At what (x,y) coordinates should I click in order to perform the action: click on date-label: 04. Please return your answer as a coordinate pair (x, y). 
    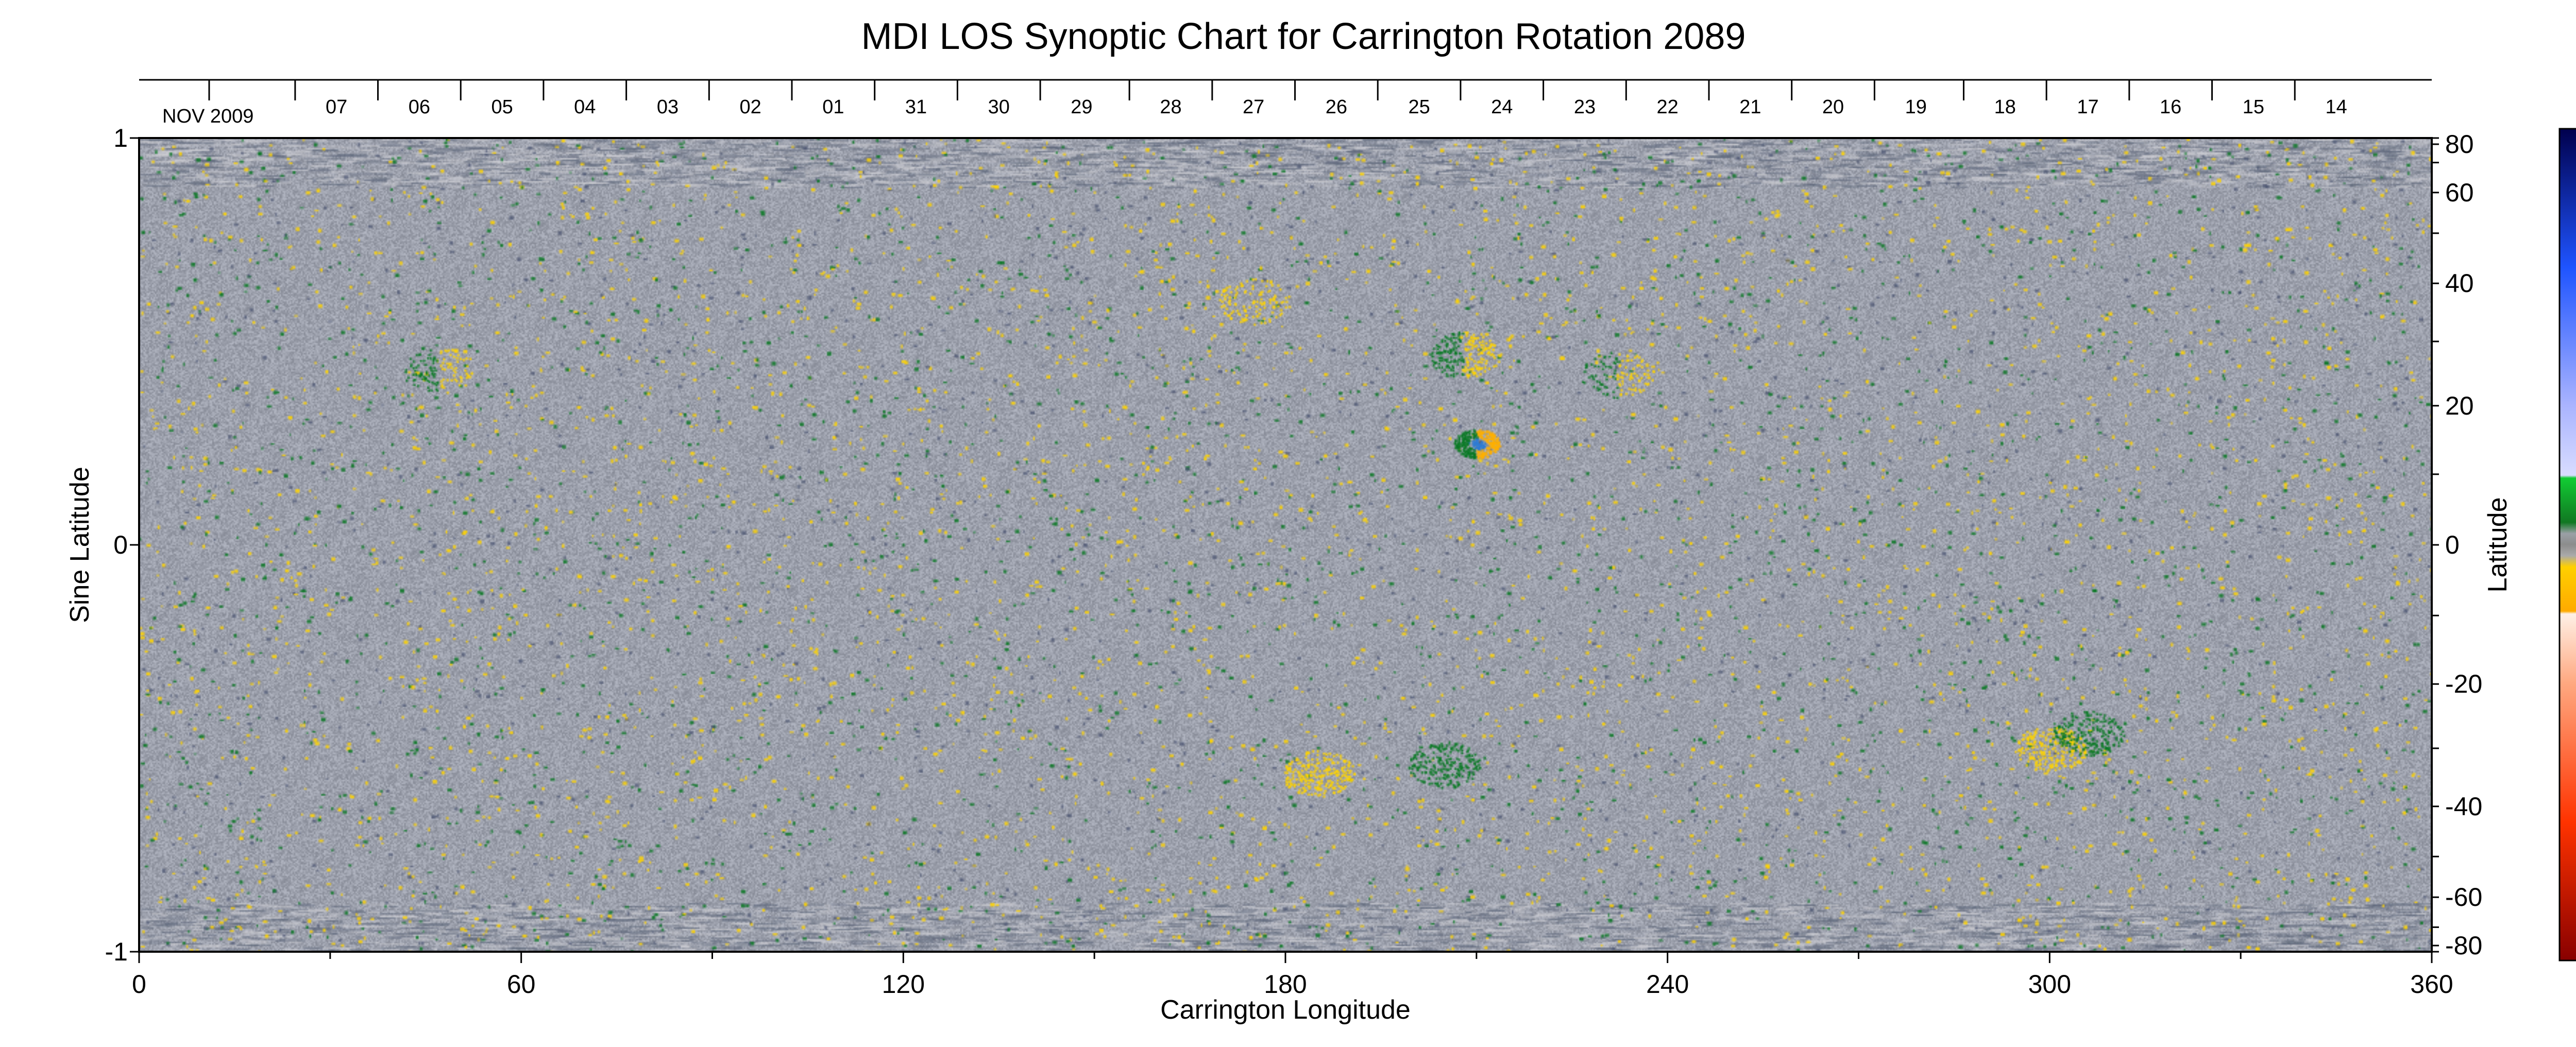
    Looking at the image, I should click on (585, 107).